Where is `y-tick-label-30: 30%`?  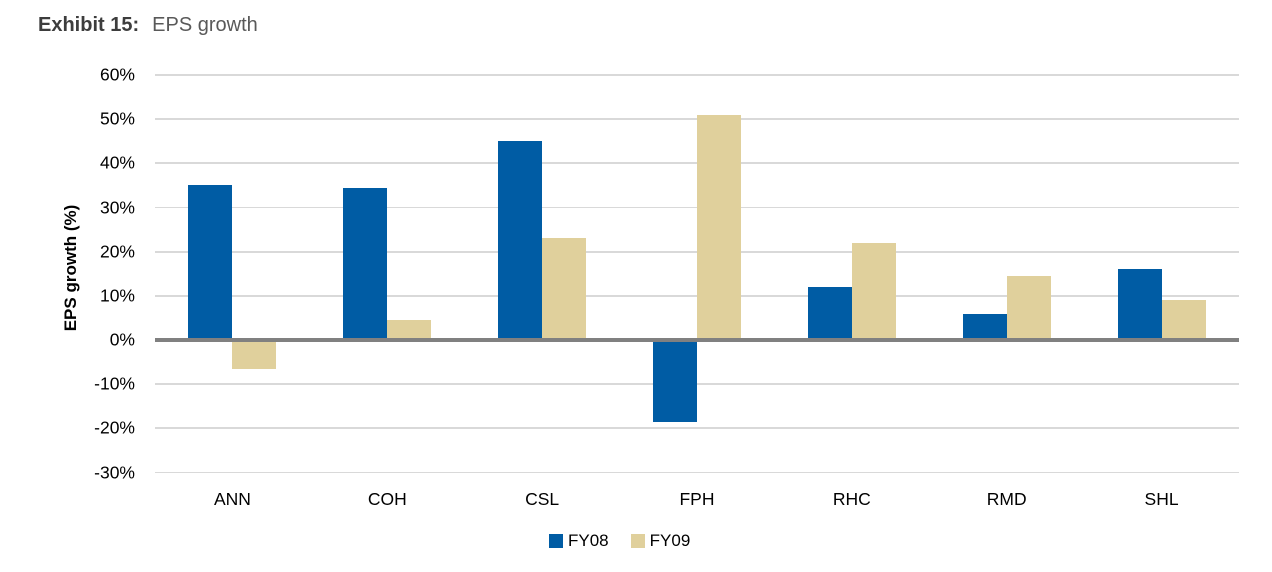 y-tick-label-30: 30% is located at coordinates (117, 207).